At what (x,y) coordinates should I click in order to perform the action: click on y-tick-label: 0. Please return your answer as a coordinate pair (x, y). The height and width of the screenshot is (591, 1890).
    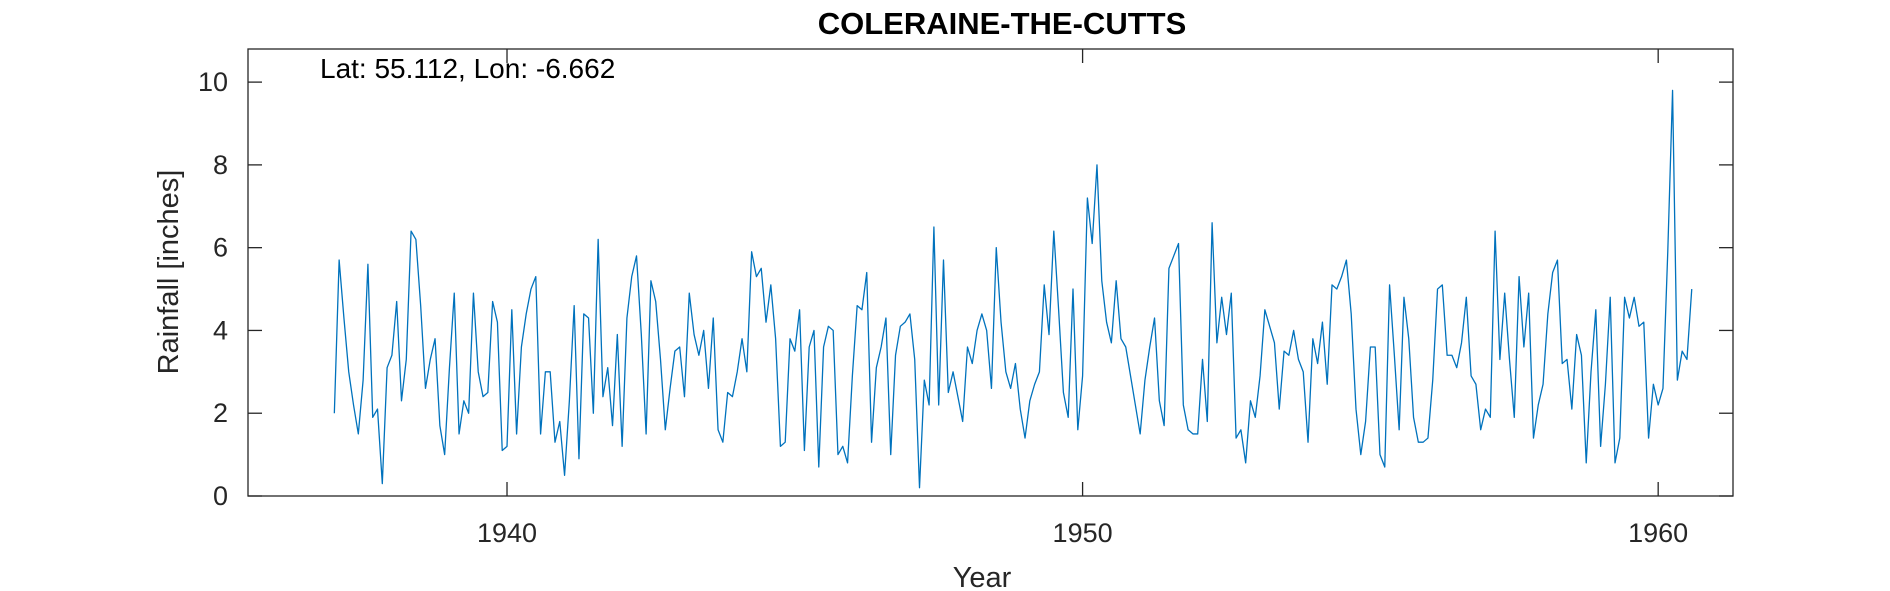
    Looking at the image, I should click on (220, 496).